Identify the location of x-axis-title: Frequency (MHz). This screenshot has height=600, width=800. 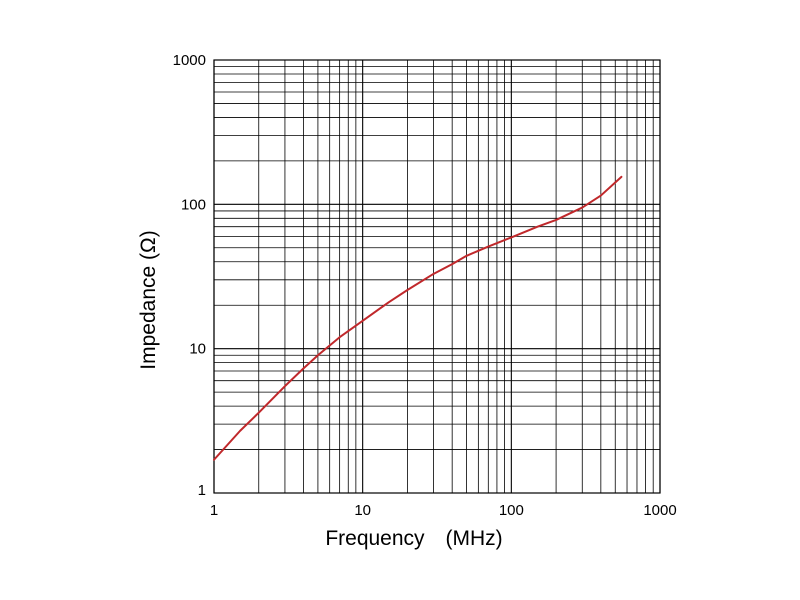
(413, 538).